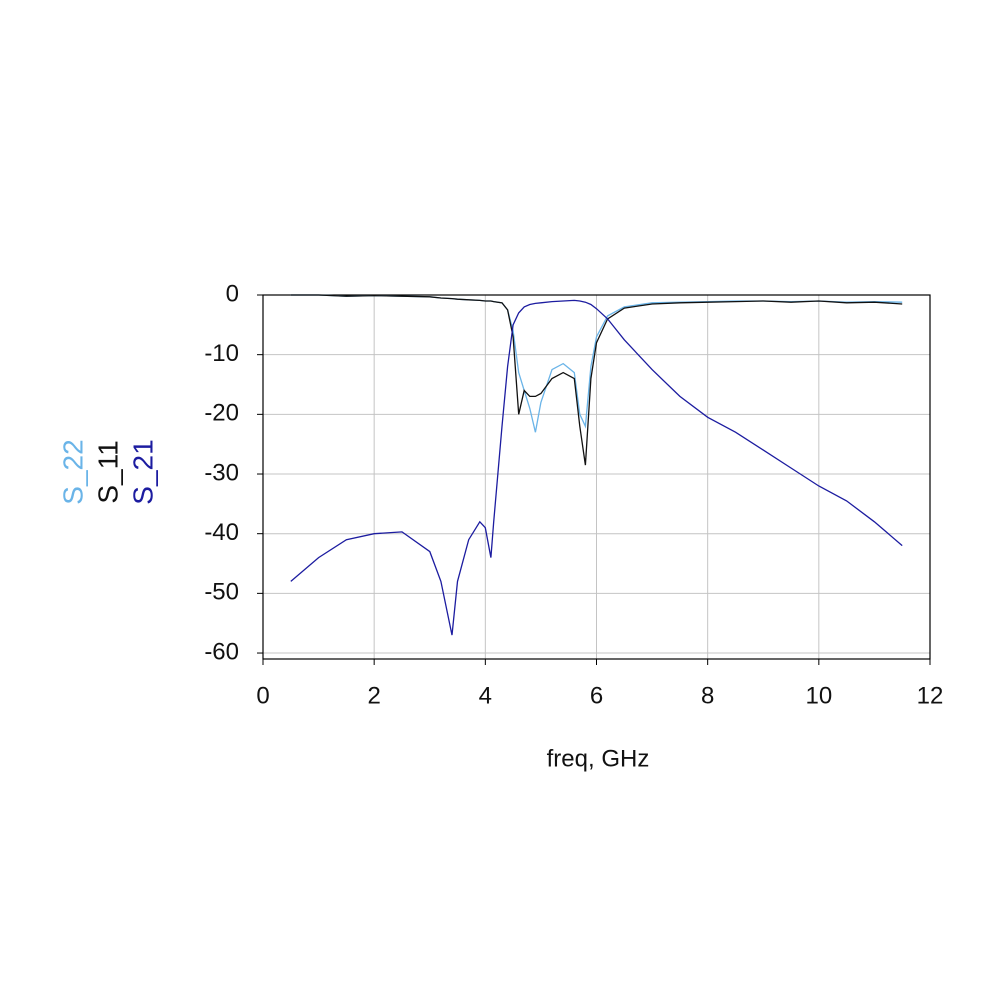 The image size is (1001, 1006). Describe the element at coordinates (221, 651) in the screenshot. I see `y-tick-label: -60` at that location.